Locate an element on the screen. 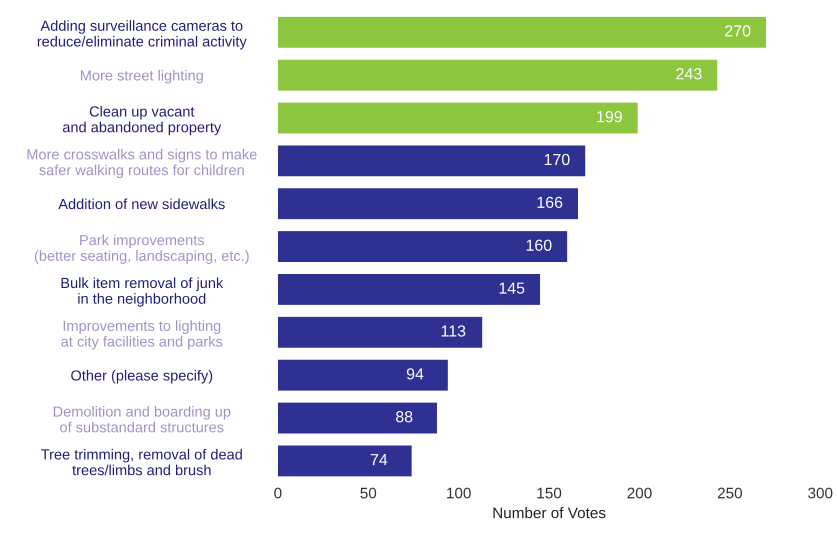  data-label: 88 is located at coordinates (404, 416).